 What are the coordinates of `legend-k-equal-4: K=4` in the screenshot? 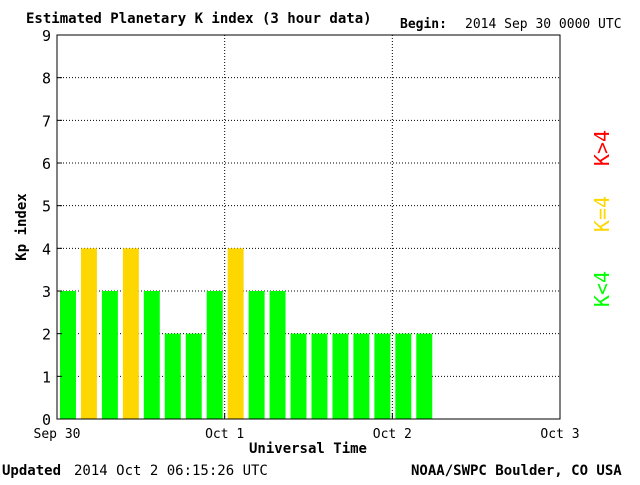 It's located at (602, 214).